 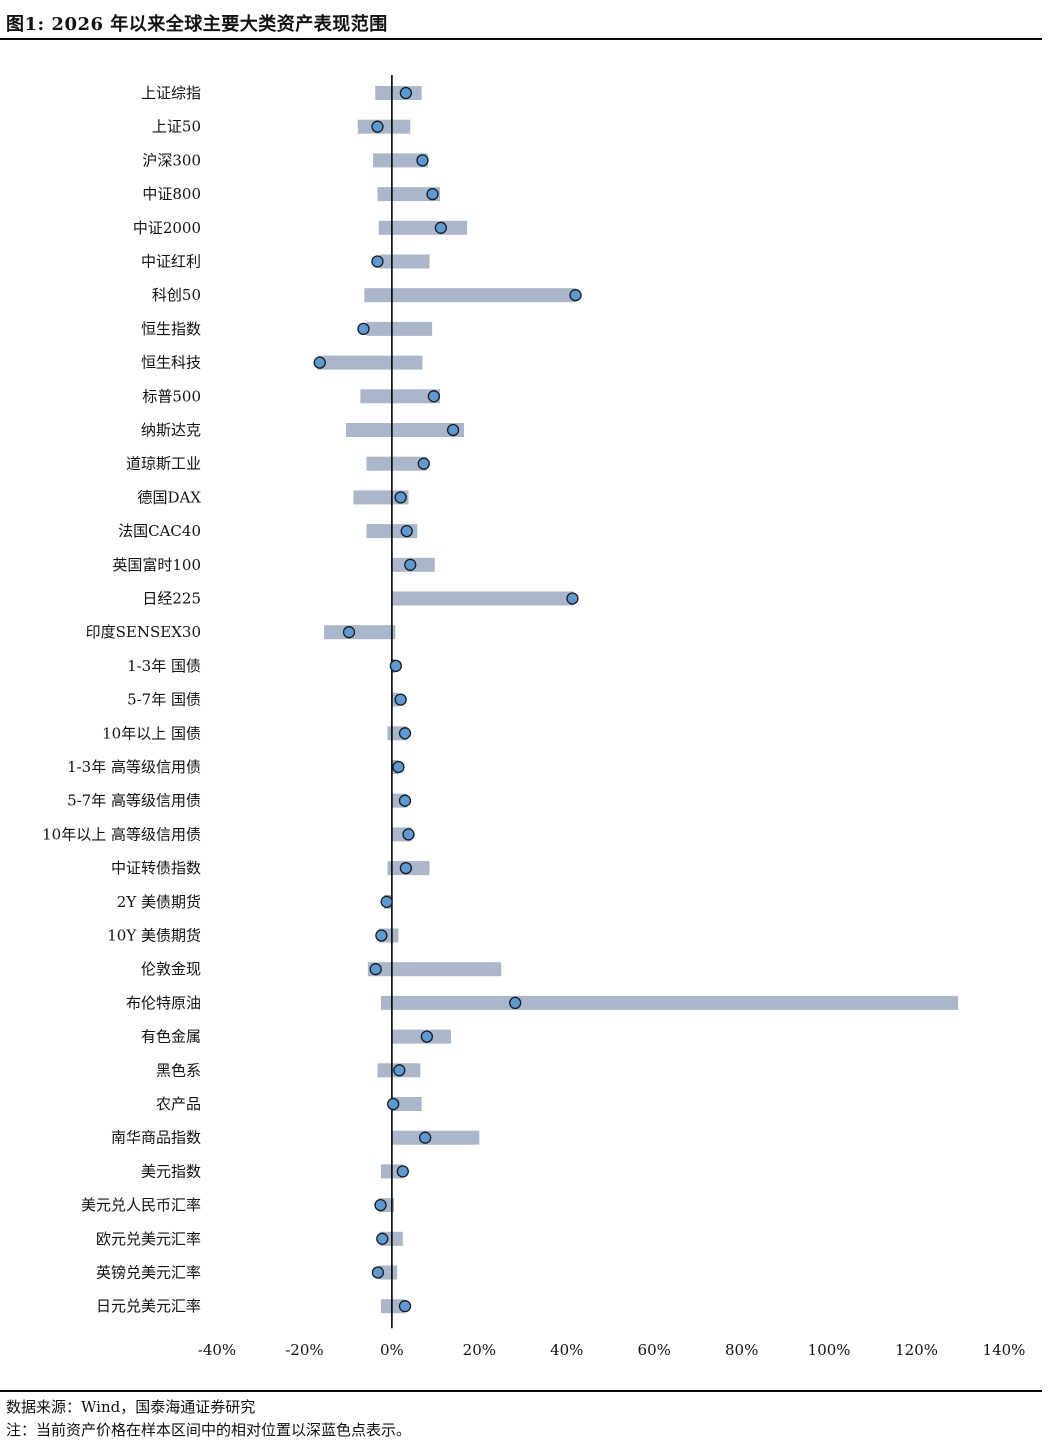 I want to click on chart-title: 图1: 2026 年以来全球主要大类资产表现范围, so click(x=197, y=24).